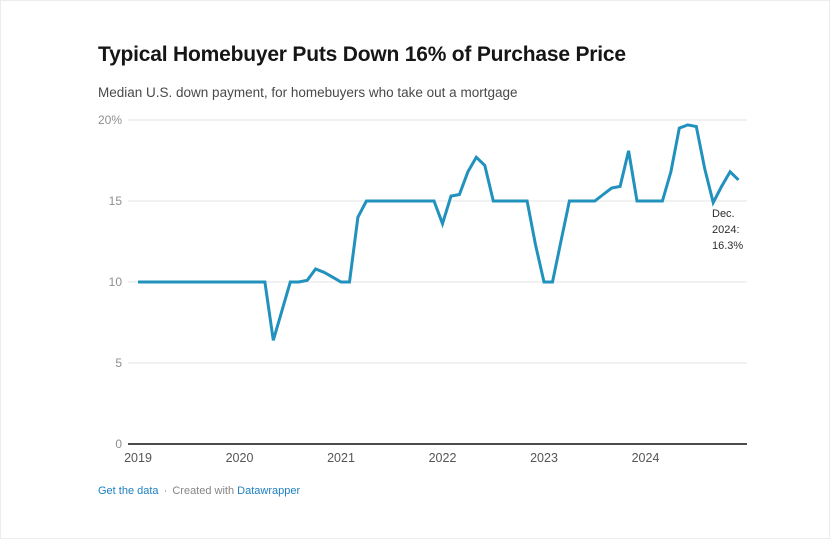 The image size is (830, 539). What do you see at coordinates (269, 491) in the screenshot?
I see `datawrapper-link: Datawrapper` at bounding box center [269, 491].